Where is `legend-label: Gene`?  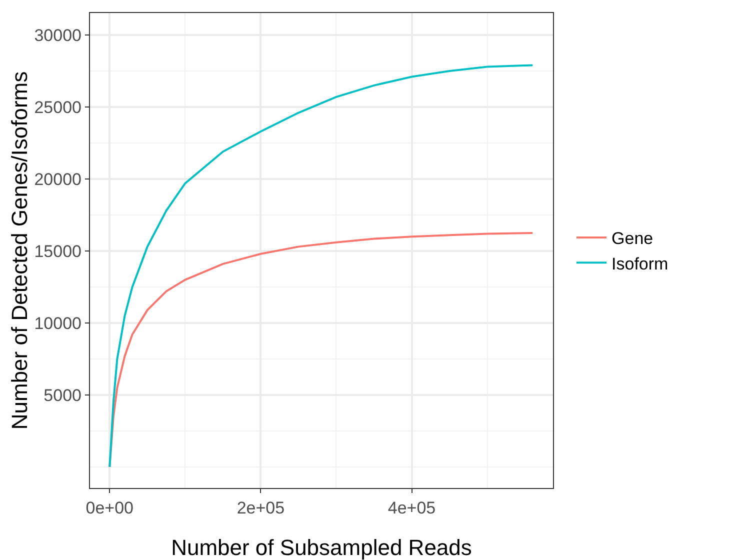 legend-label: Gene is located at coordinates (633, 238).